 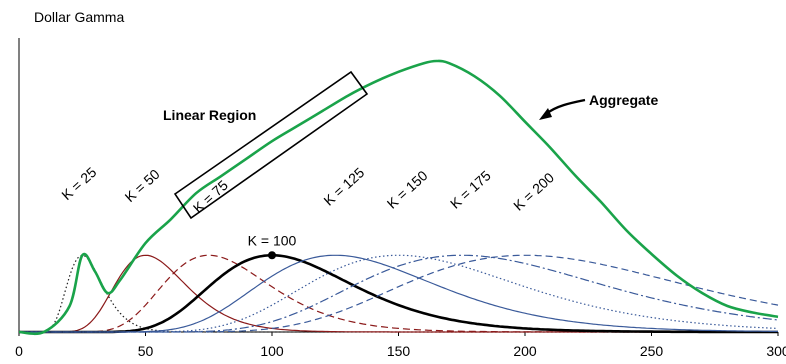 I want to click on x-tick-label-200: 200, so click(x=525, y=351).